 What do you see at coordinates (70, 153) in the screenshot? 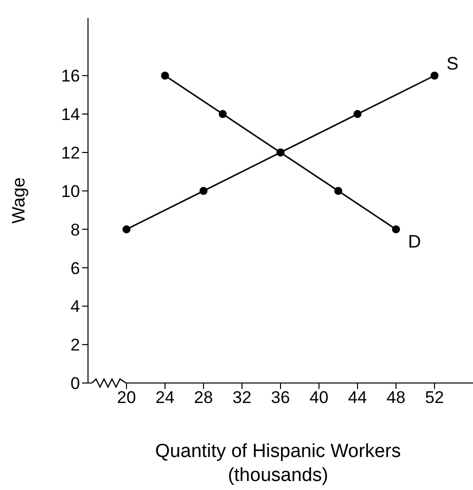
I see `y-tick-label: 12` at bounding box center [70, 153].